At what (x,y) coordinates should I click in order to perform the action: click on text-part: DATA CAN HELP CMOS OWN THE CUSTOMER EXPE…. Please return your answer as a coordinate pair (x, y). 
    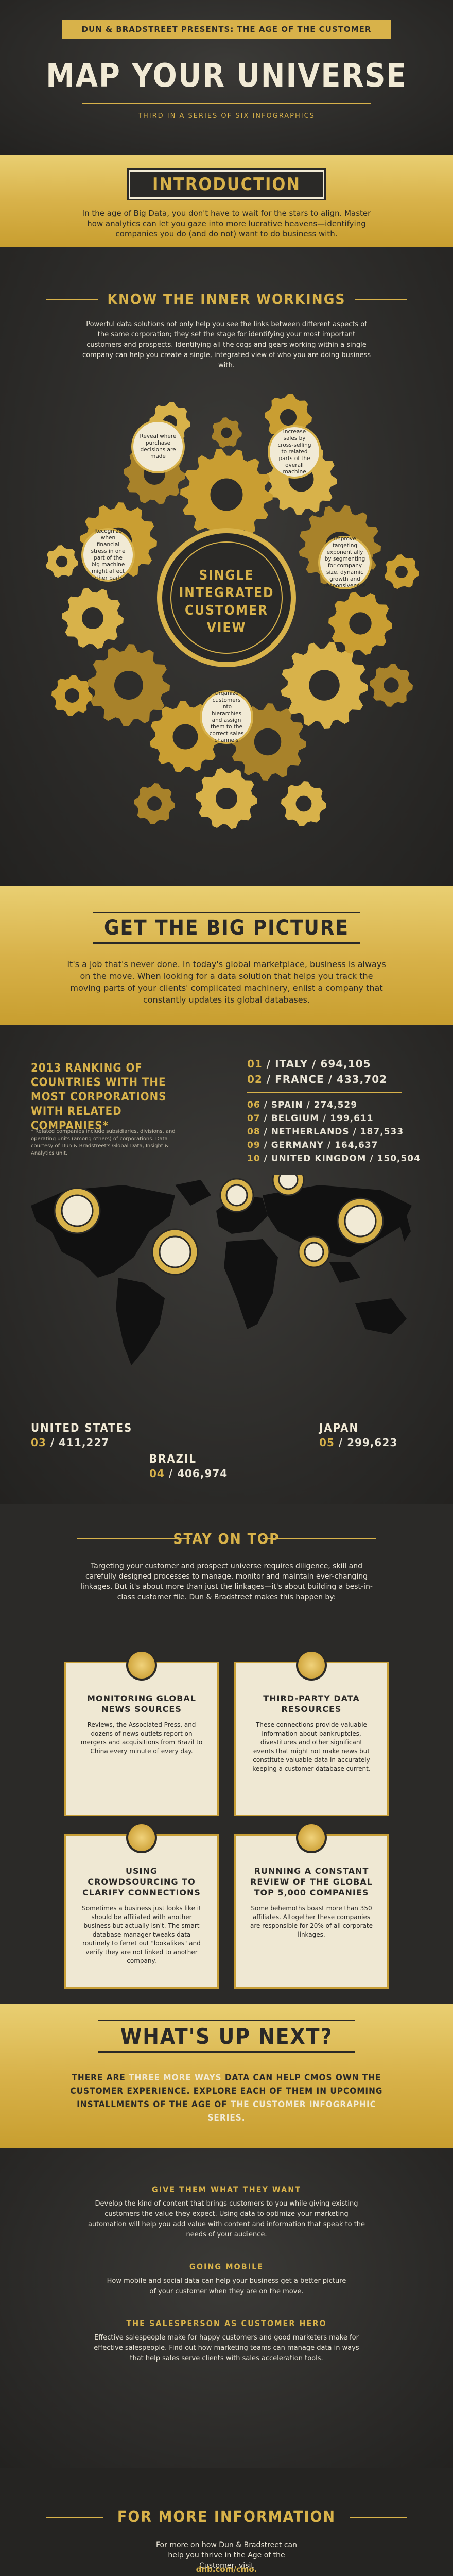
    Looking at the image, I should click on (226, 2091).